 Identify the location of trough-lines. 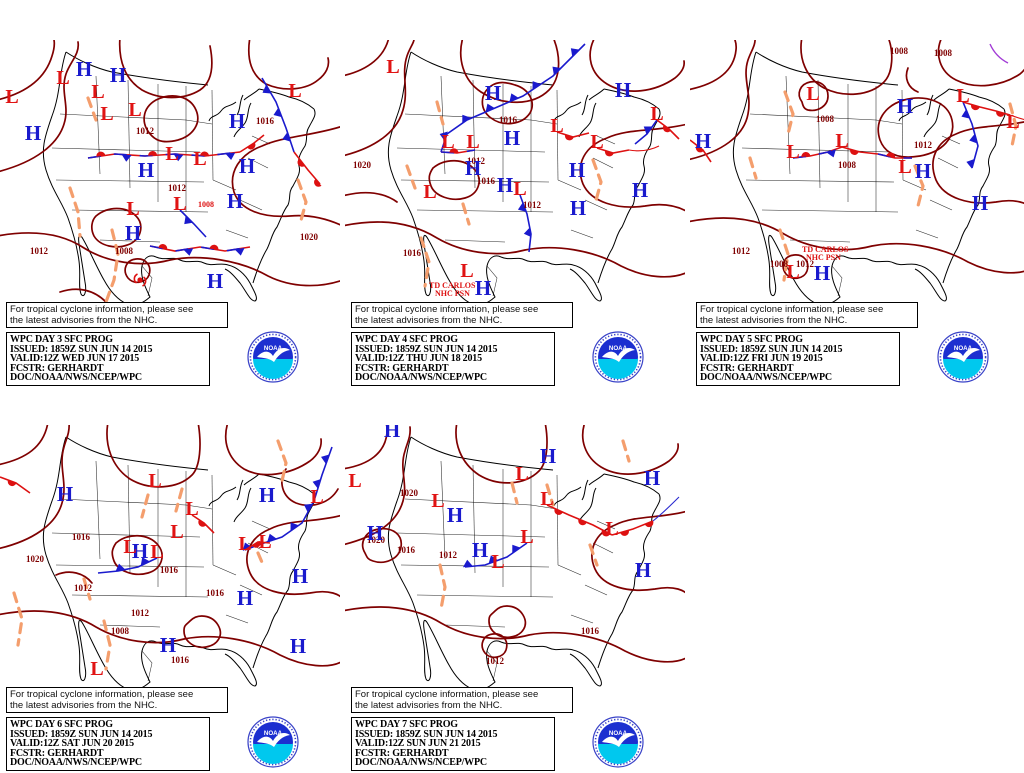
(188, 200).